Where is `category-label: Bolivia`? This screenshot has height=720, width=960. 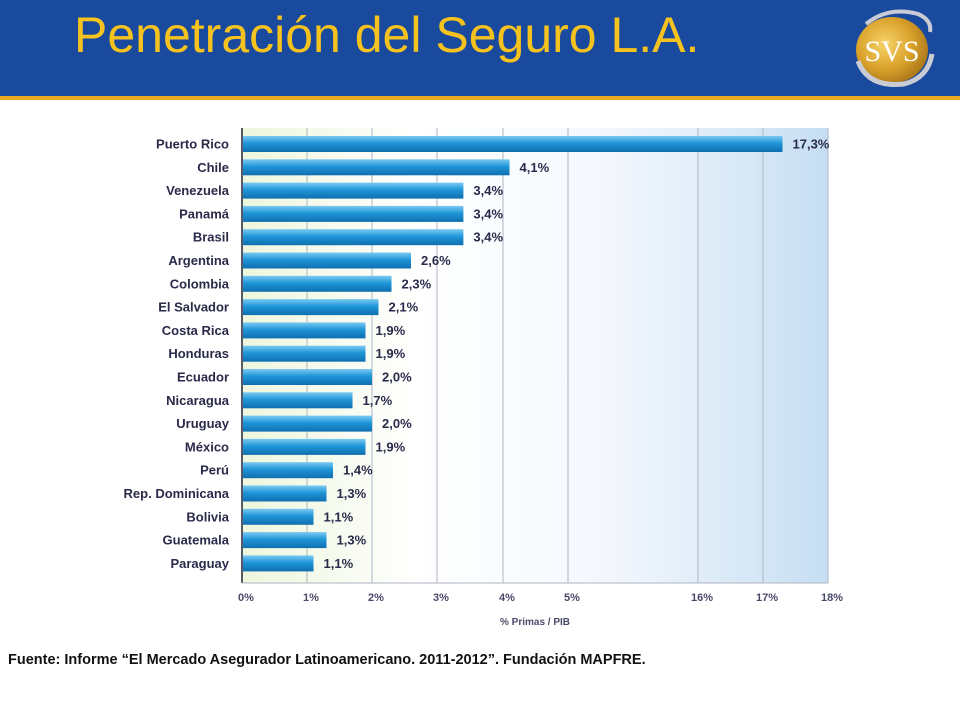 category-label: Bolivia is located at coordinates (207, 516).